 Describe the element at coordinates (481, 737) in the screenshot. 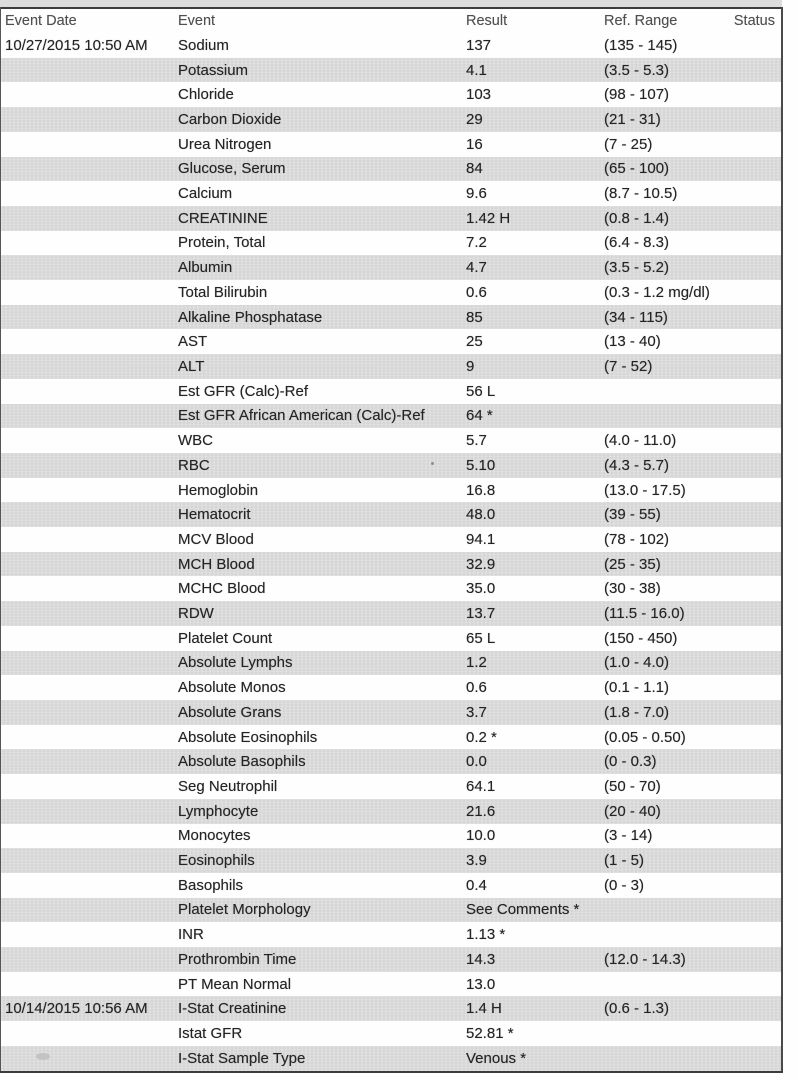

I see `cell-result: 0.2 *` at that location.